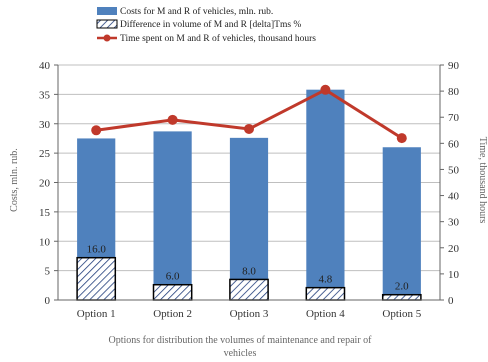 The image size is (488, 362). Describe the element at coordinates (325, 314) in the screenshot. I see `x-tick-label: Option 4` at that location.